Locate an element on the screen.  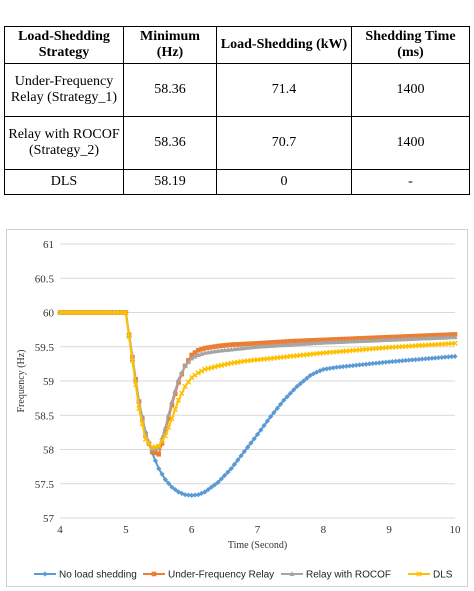
legend-entry: No load shedding is located at coordinates (85, 575).